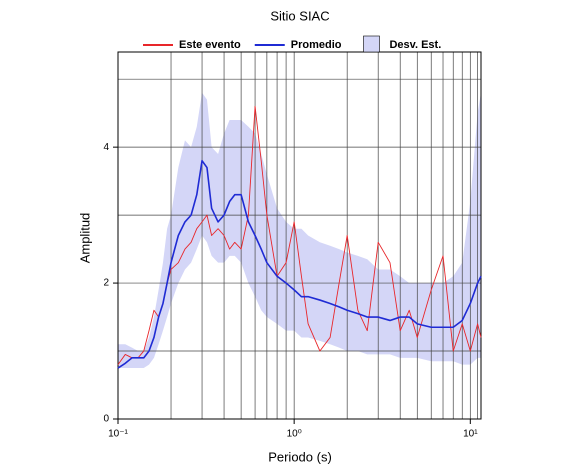 The height and width of the screenshot is (475, 586). What do you see at coordinates (118, 434) in the screenshot?
I see `x-tick-label: 10⁻¹` at bounding box center [118, 434].